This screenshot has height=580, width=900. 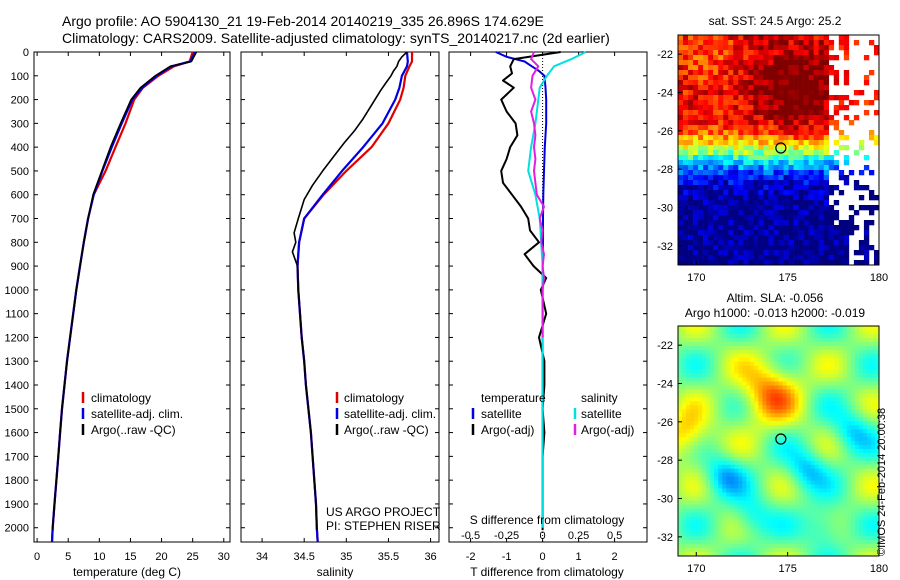 What do you see at coordinates (787, 569) in the screenshot?
I see `map-x-tick-label: 175` at bounding box center [787, 569].